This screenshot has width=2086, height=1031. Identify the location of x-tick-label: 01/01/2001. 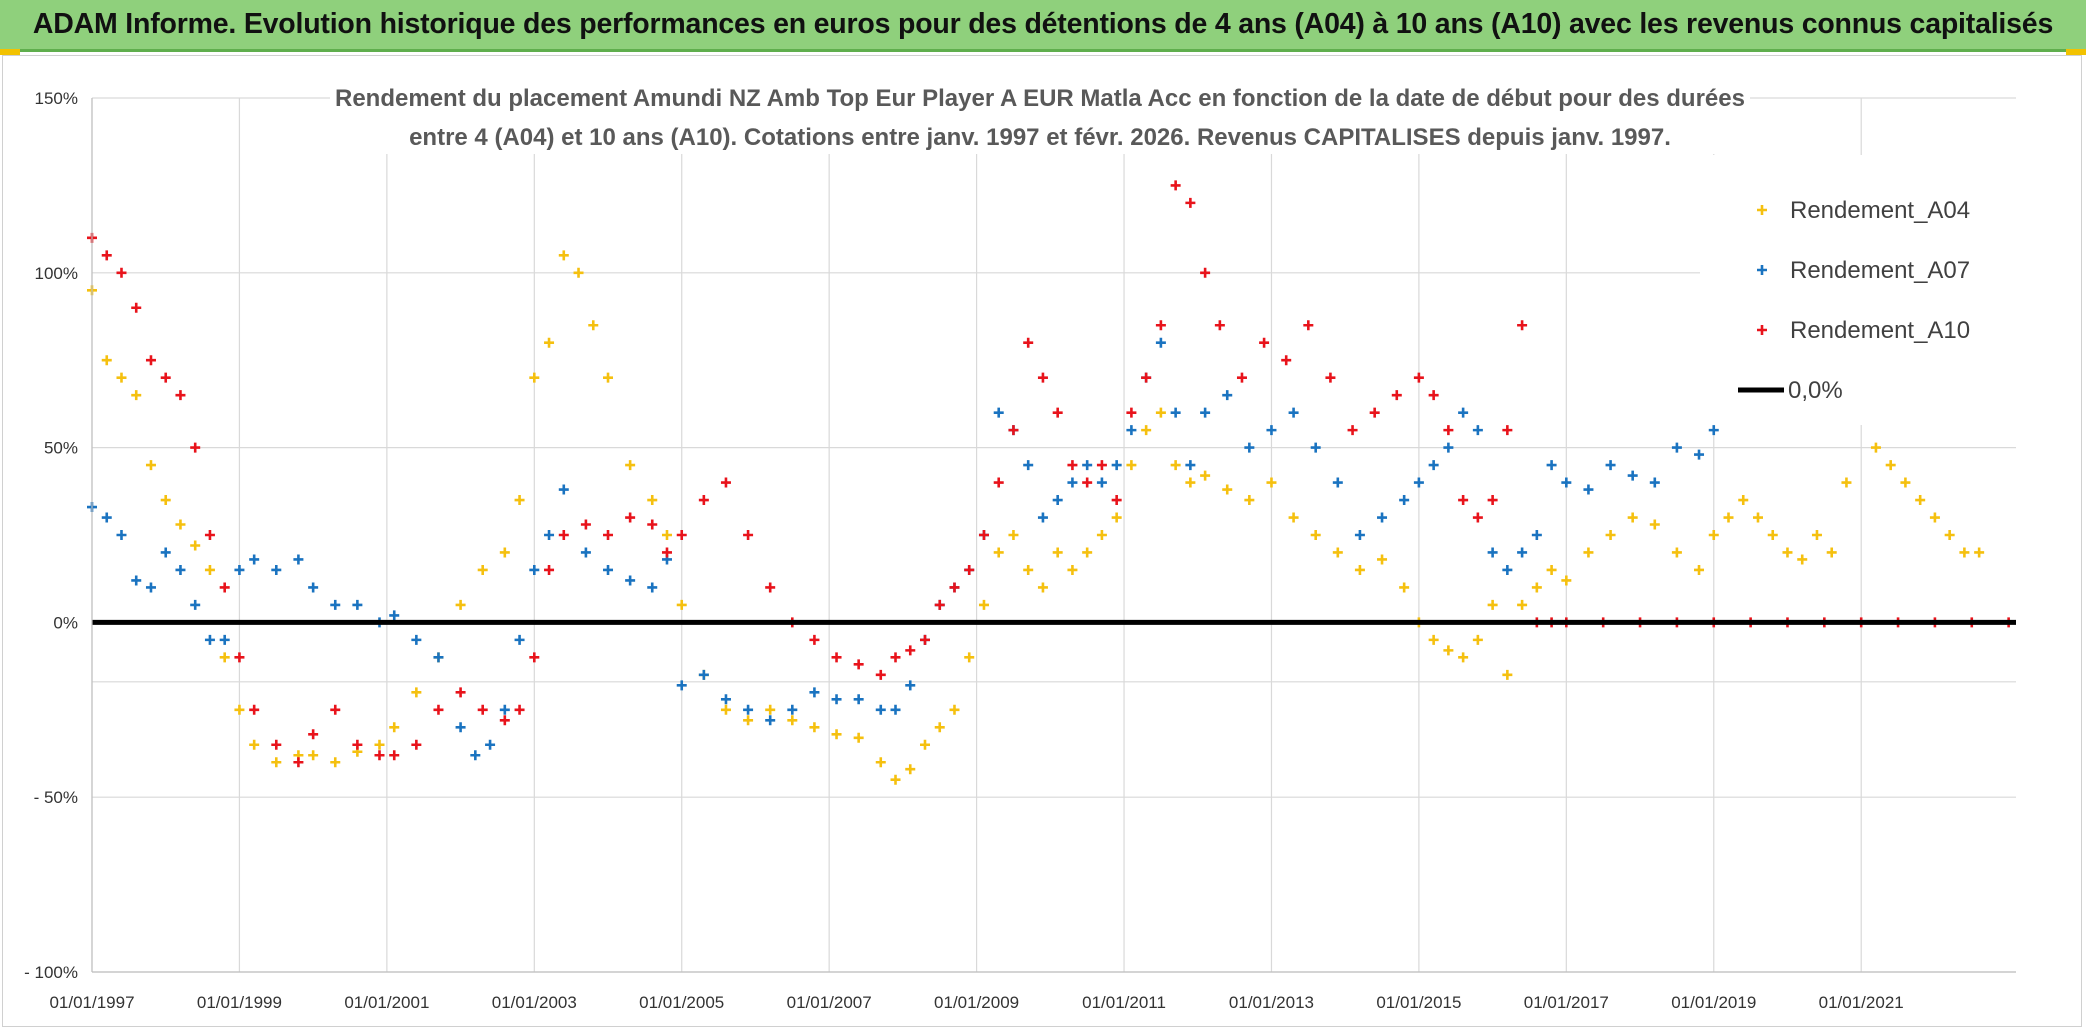
(386, 1002).